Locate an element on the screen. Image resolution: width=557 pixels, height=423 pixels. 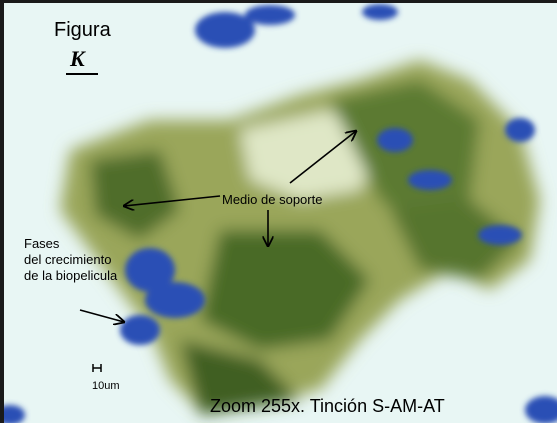
annotation: Fases is located at coordinates (42, 243).